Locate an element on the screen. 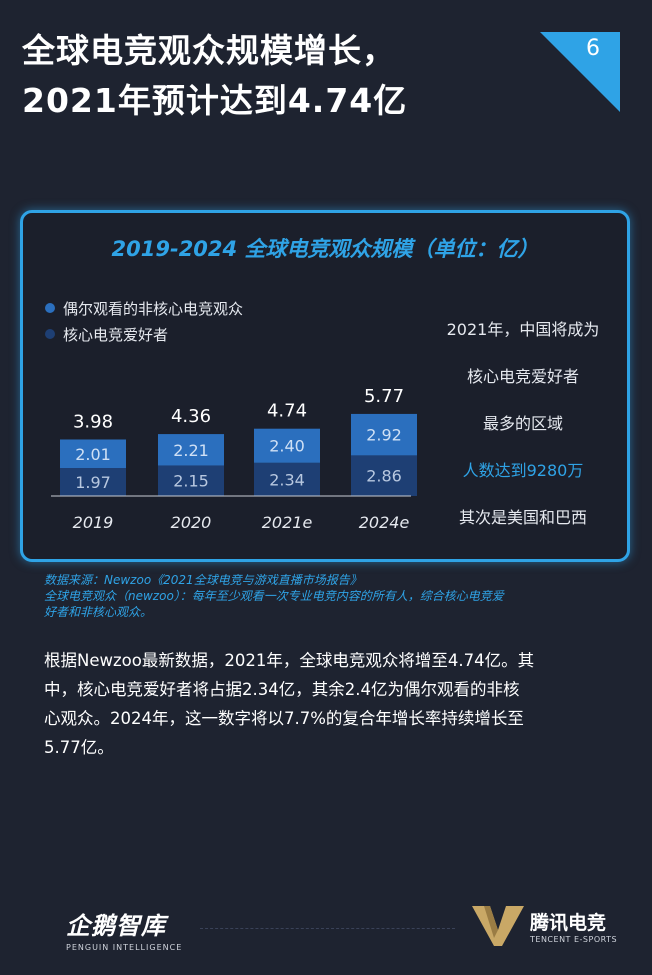 This screenshot has width=652, height=975. bar-noncore-2020 is located at coordinates (191, 450).